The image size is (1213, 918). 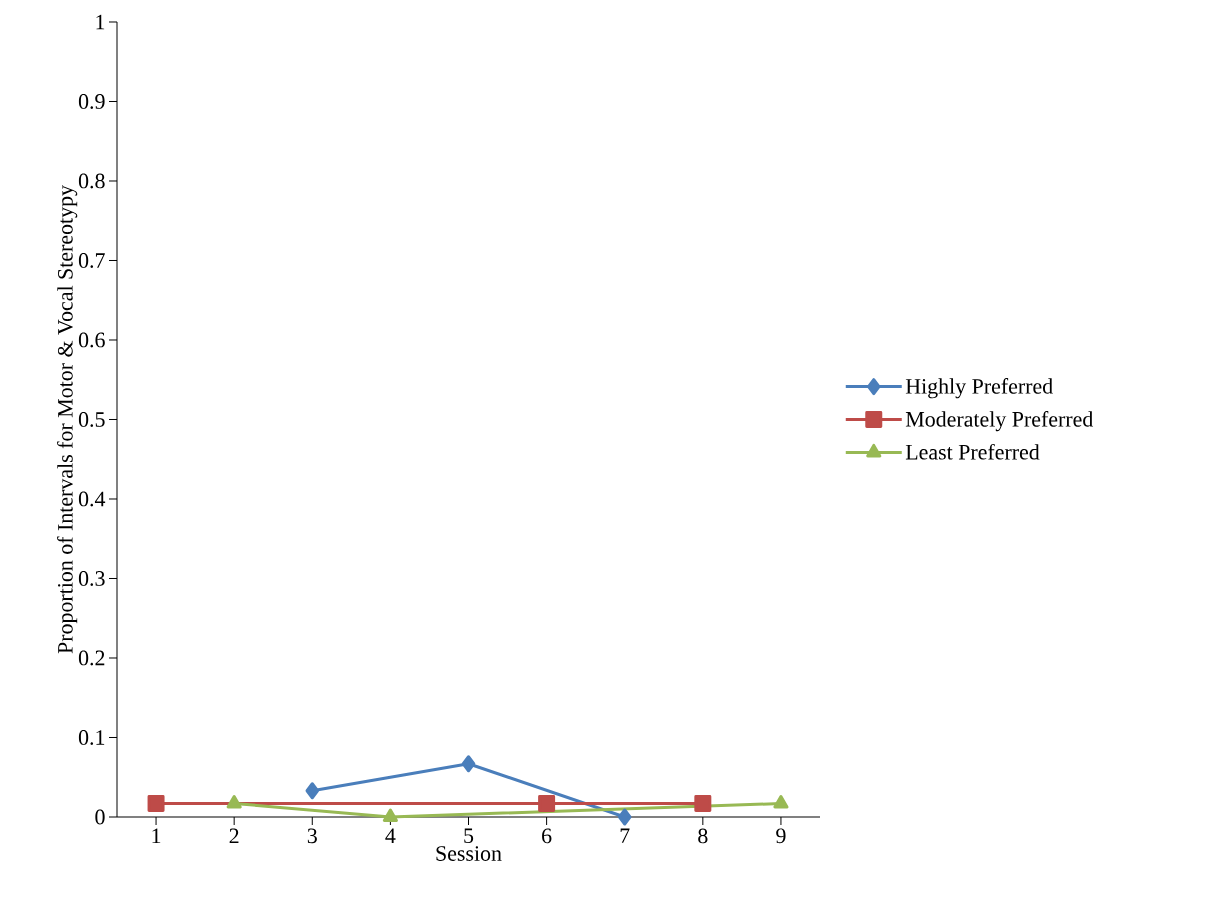 What do you see at coordinates (91, 578) in the screenshot?
I see `y-tick-label: 0.3` at bounding box center [91, 578].